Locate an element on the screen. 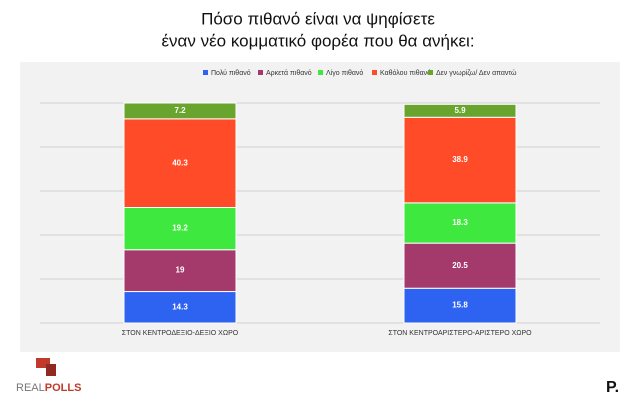 This screenshot has height=404, width=636. logo: REALPOLLS is located at coordinates (48, 376).